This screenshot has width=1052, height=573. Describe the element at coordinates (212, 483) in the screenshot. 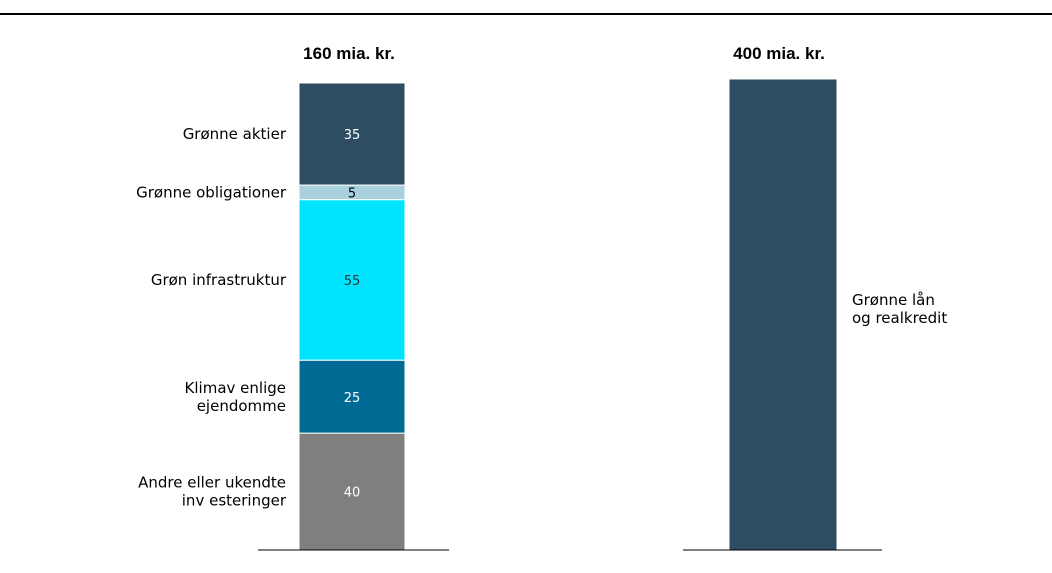

I see `category-label-left-4-0: Andre eller ukendte` at that location.